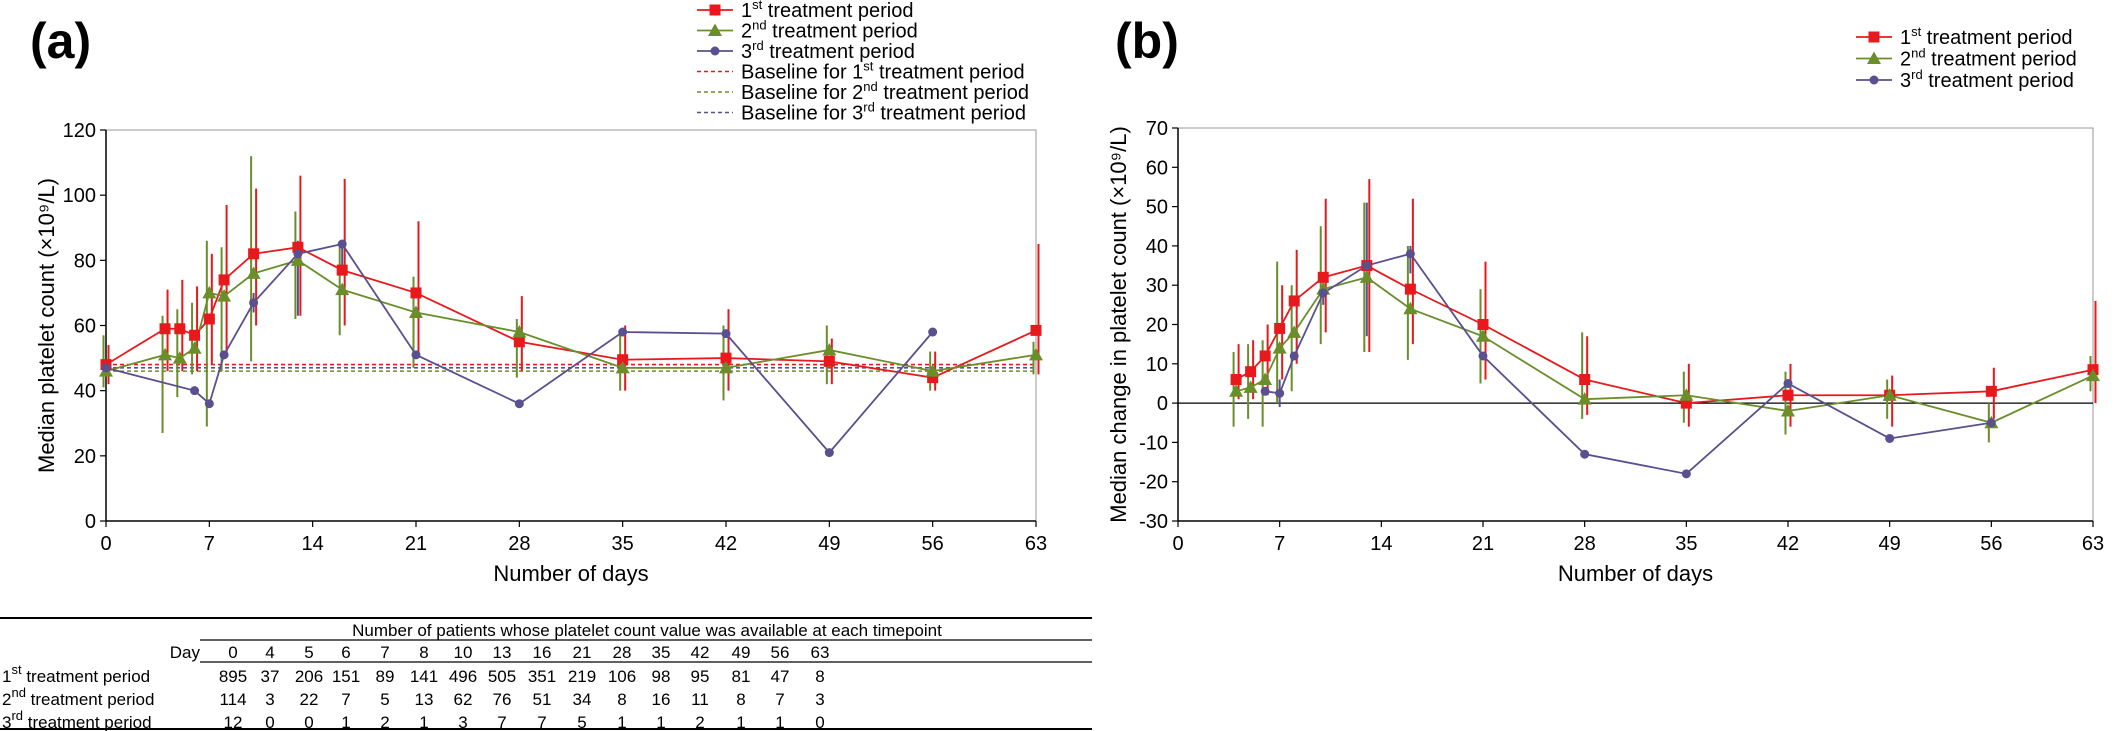  I want to click on table-cell: 114, so click(232, 699).